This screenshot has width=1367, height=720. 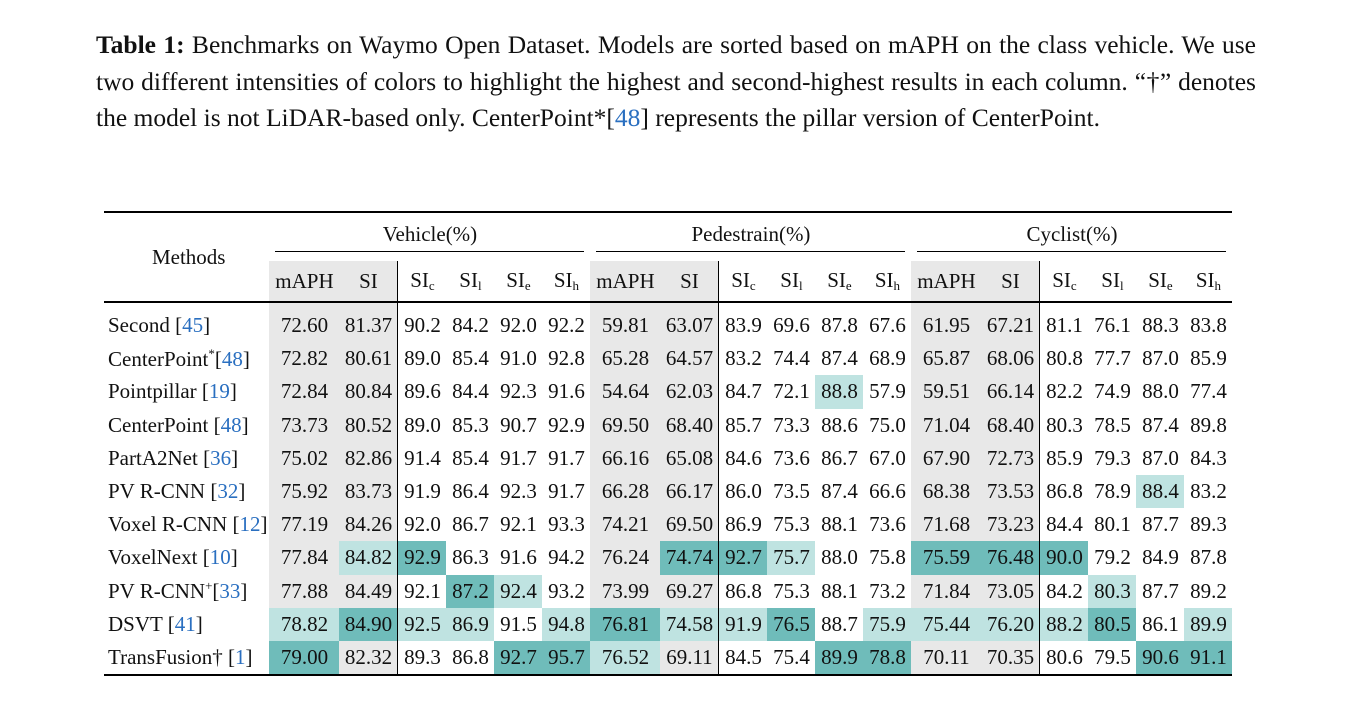 I want to click on table-cell: 80.3, so click(x=1064, y=424).